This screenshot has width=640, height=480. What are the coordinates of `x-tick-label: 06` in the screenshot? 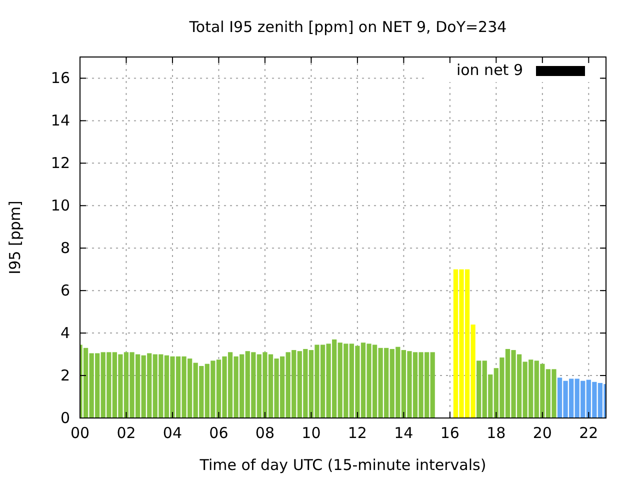 It's located at (218, 433).